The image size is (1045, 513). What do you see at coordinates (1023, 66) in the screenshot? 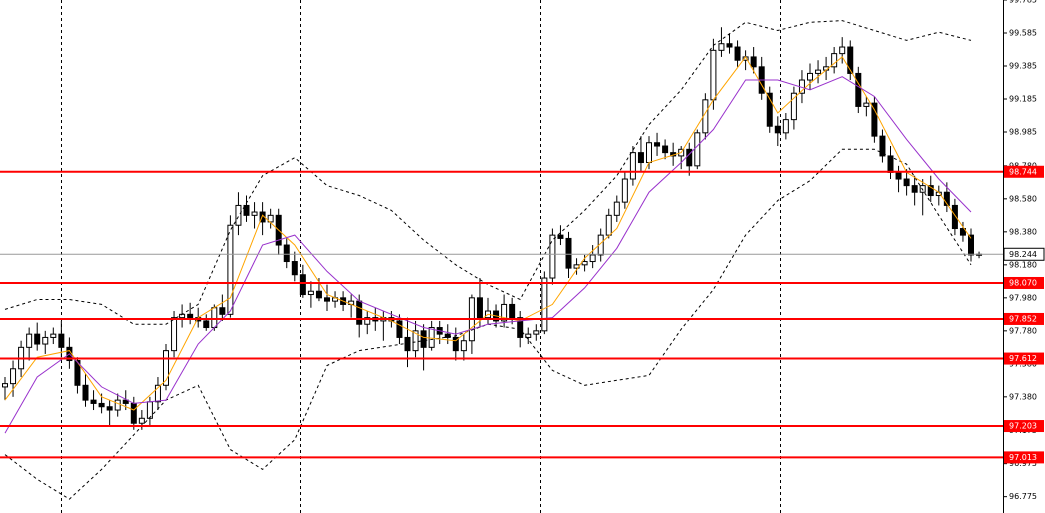
I see `y-tick-label: 99.385` at bounding box center [1023, 66].